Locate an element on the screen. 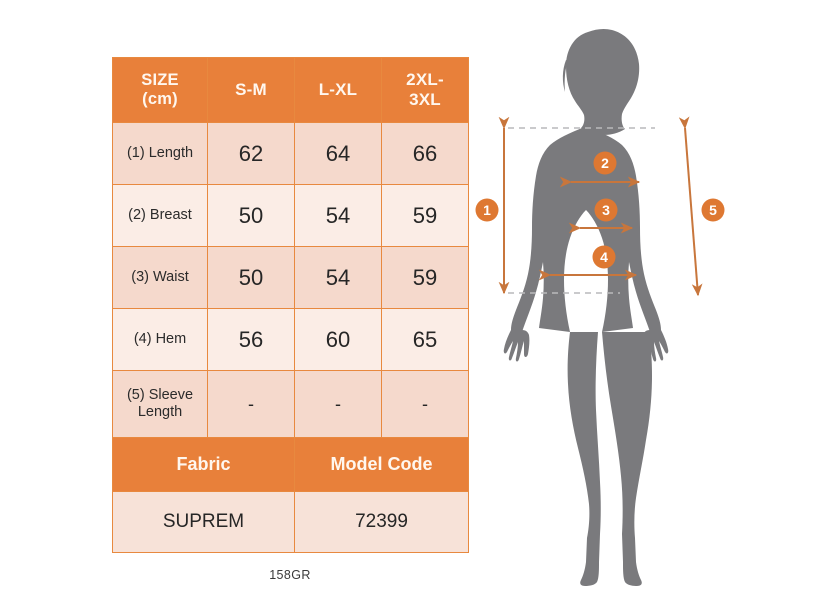 The width and height of the screenshot is (840, 606). badge-1-circle is located at coordinates (487, 210).